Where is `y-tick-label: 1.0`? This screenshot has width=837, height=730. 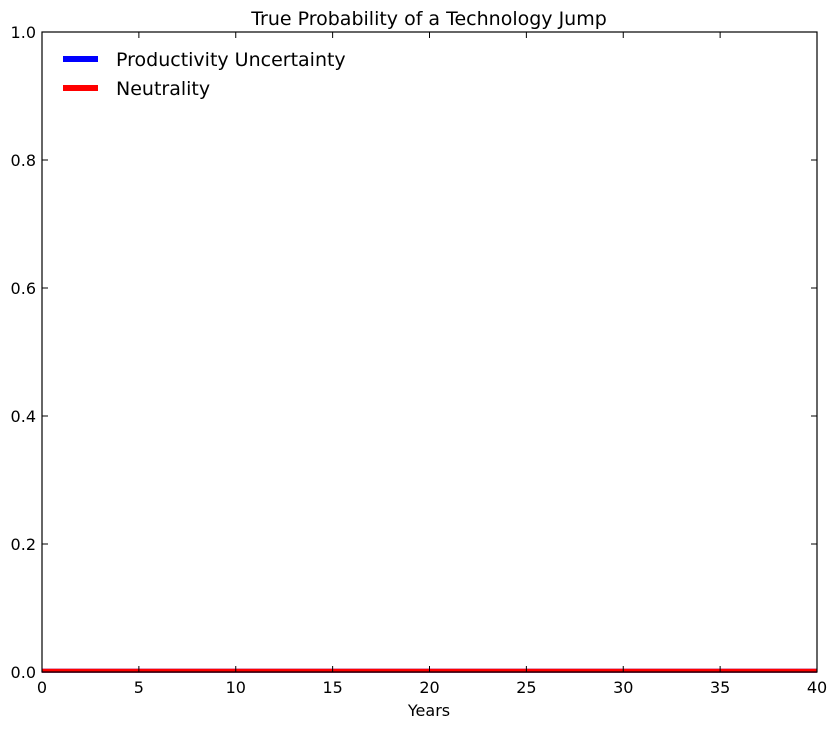 y-tick-label: 1.0 is located at coordinates (23, 32).